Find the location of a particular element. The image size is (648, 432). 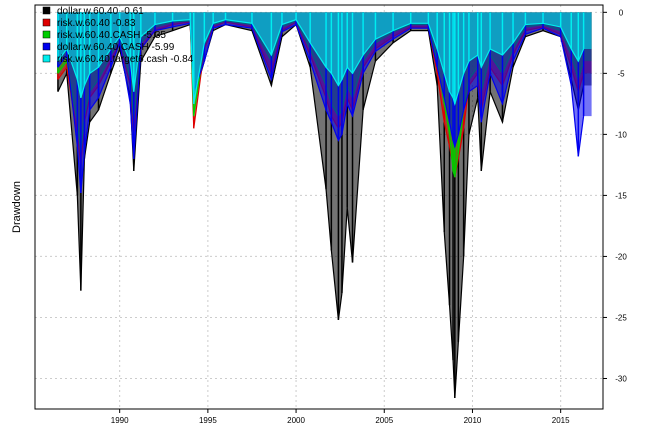

legend-label: risk.w.60.40.target6.cash -0.84 is located at coordinates (125, 59).